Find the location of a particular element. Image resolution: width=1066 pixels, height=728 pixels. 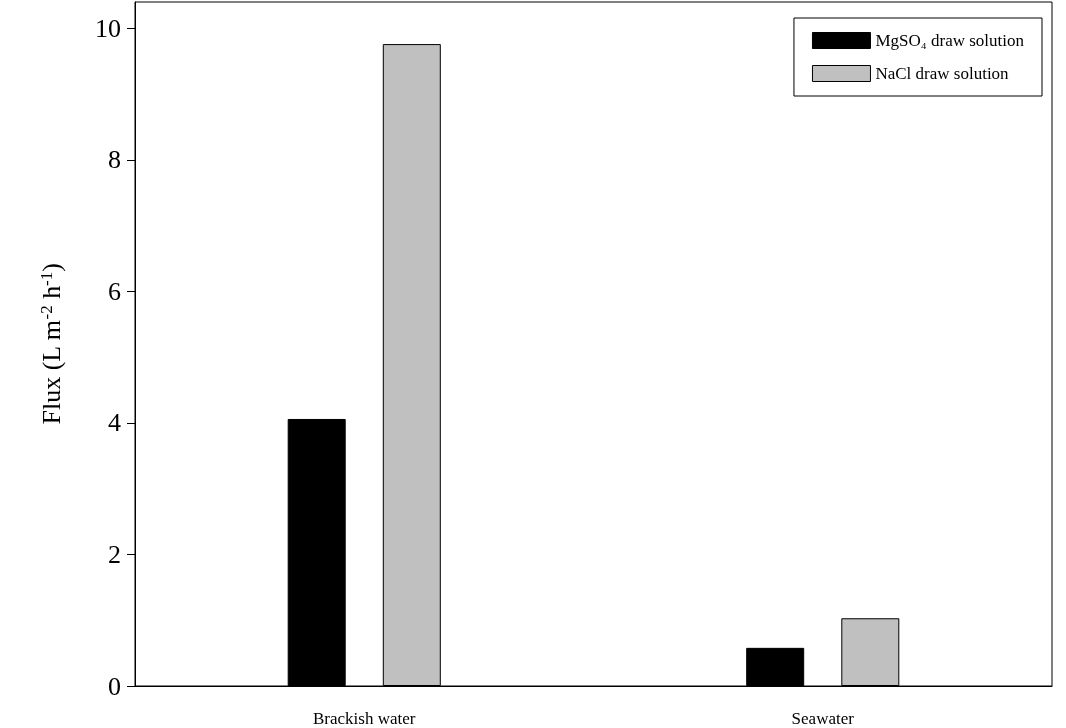

x-tick-label: Seawater is located at coordinates (823, 718).